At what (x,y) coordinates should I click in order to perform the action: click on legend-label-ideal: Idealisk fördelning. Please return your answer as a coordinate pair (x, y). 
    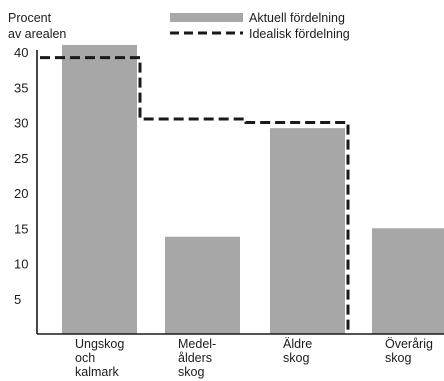
    Looking at the image, I should click on (299, 34).